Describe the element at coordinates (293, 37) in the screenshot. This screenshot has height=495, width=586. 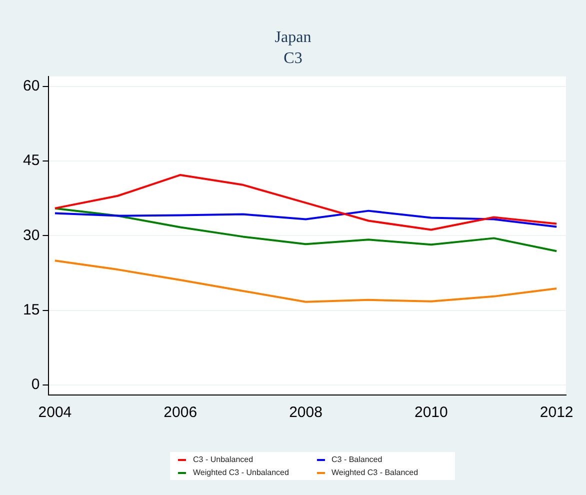
I see `chart-title: Japan` at that location.